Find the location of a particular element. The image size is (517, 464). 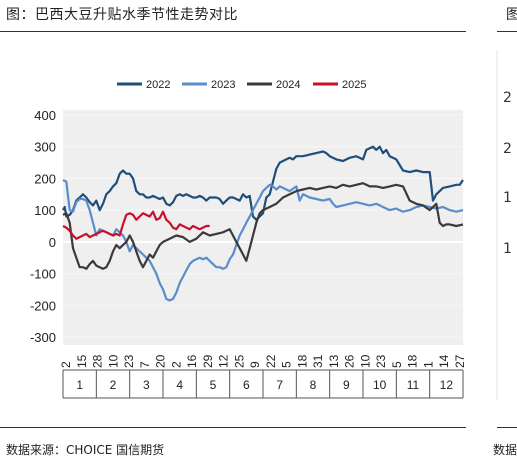

y-tick-label: -200 is located at coordinates (43, 305).